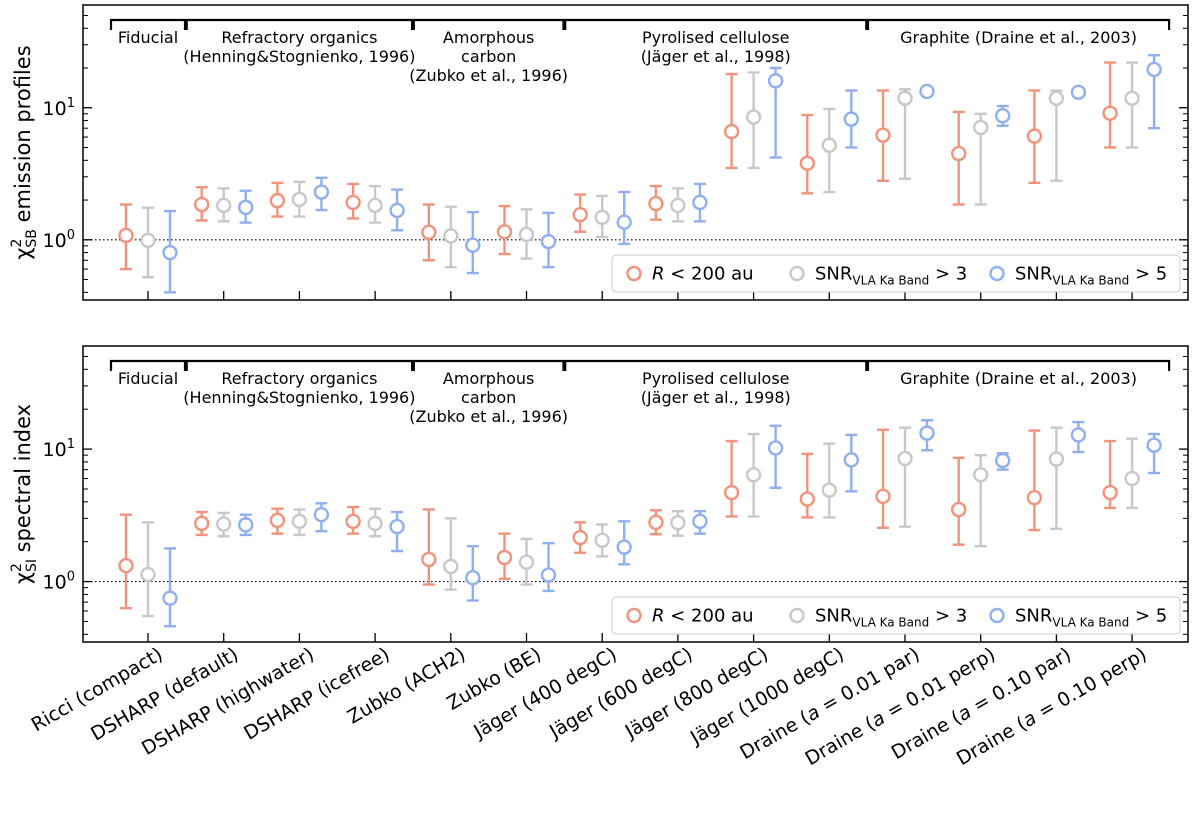  What do you see at coordinates (488, 416) in the screenshot?
I see `group-label: (Zubko et al., 1996)` at bounding box center [488, 416].